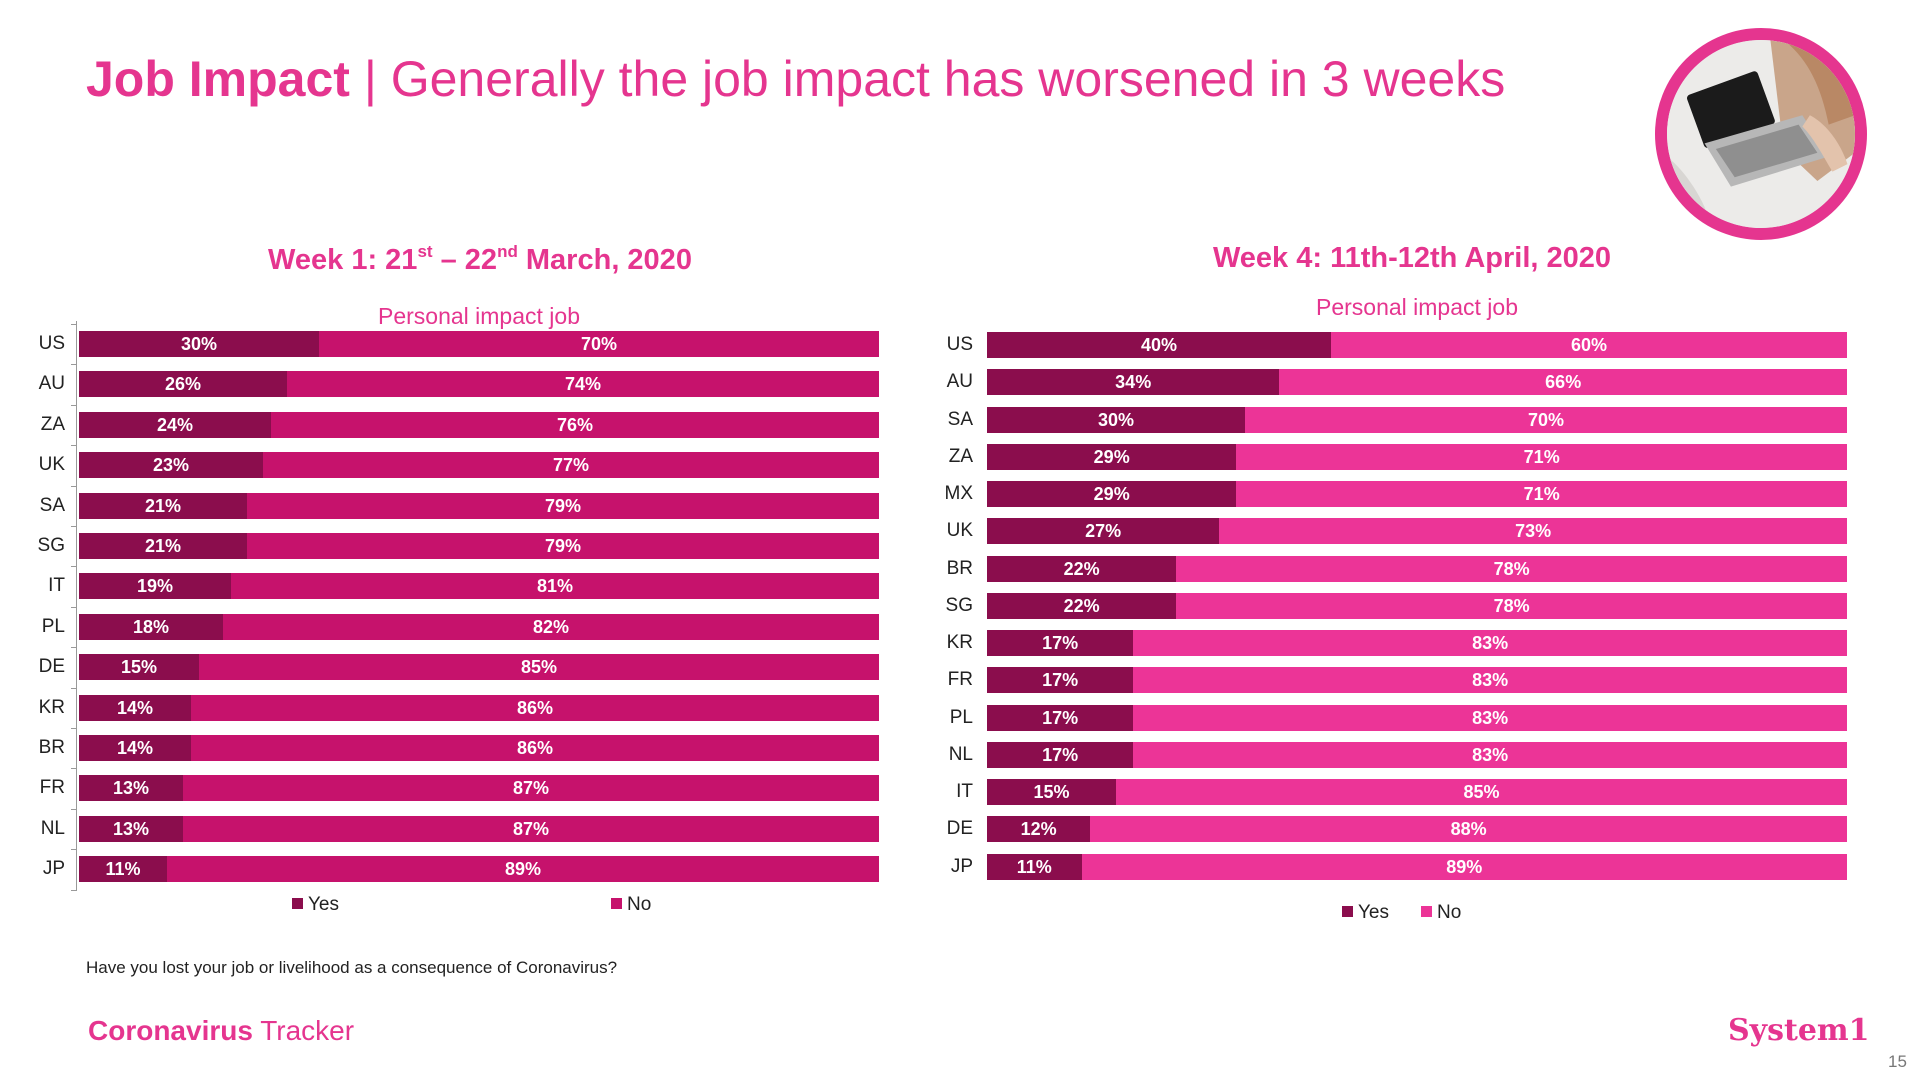  I want to click on week1-row-sg: SG 21% 79%, so click(458, 546).